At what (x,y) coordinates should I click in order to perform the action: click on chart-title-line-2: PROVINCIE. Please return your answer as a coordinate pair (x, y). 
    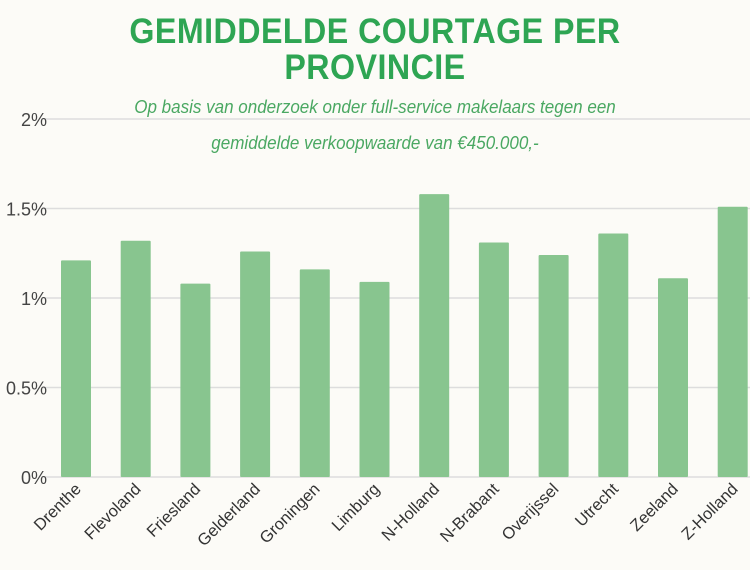
    Looking at the image, I should click on (375, 67).